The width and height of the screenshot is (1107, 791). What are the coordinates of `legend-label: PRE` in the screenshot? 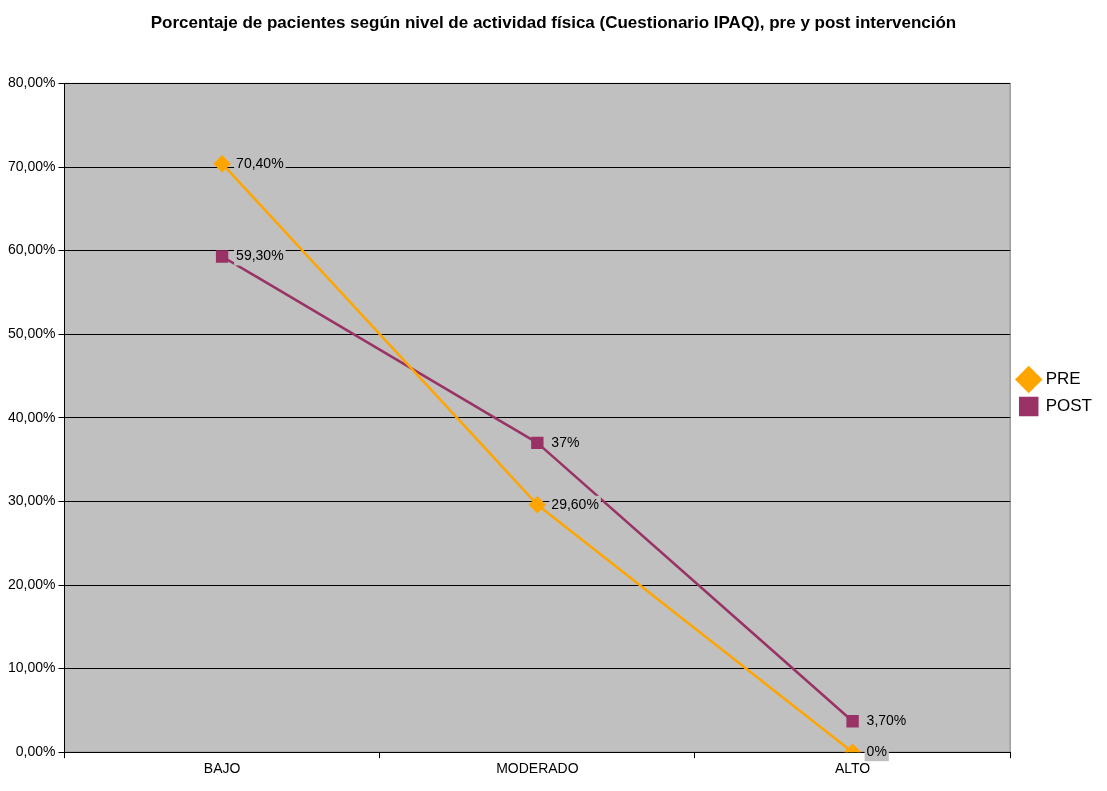 It's located at (1063, 379).